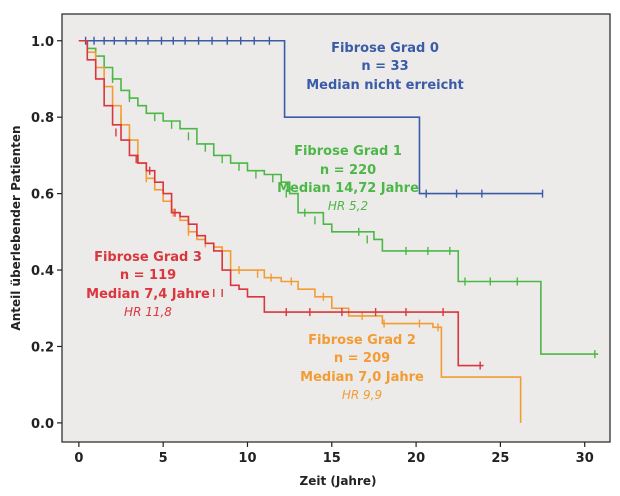 This screenshot has width=620, height=496. I want to click on annotation-grade2-title: Fibrose Grad 2, so click(362, 340).